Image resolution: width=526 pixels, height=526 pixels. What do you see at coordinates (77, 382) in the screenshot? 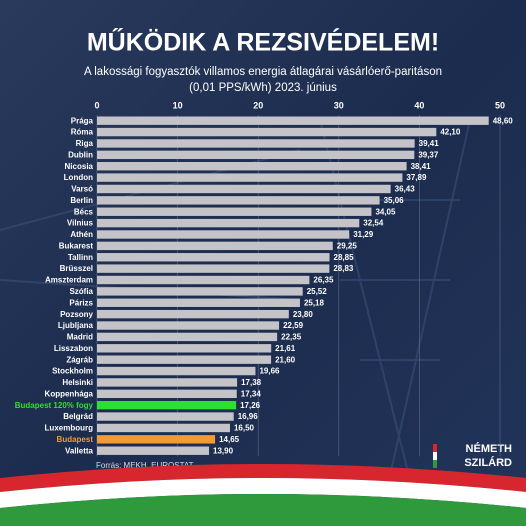
I see `y-tick-label: Helsinki` at bounding box center [77, 382].